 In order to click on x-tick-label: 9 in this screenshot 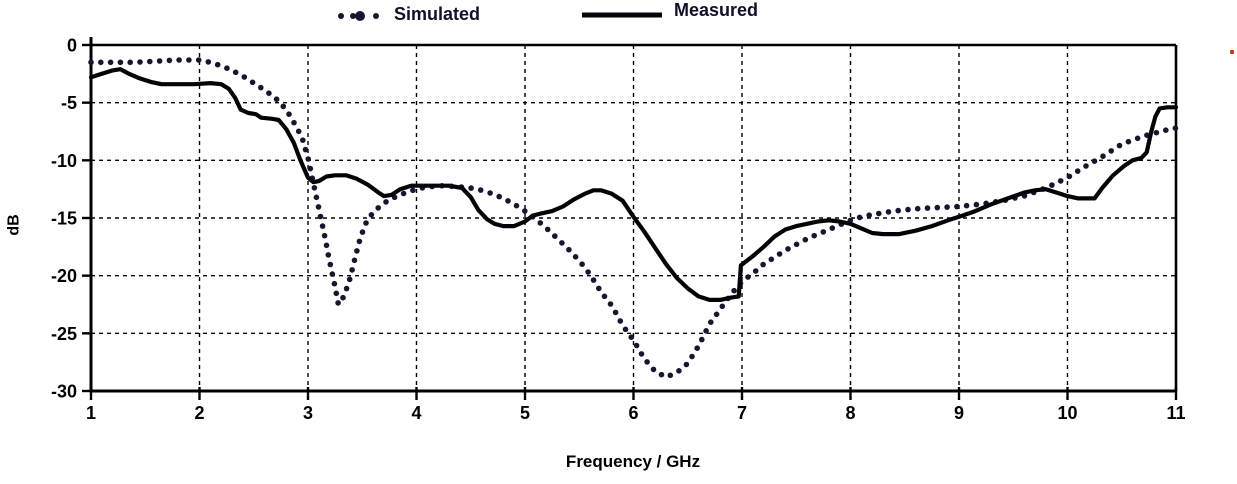, I will do `click(959, 413)`.